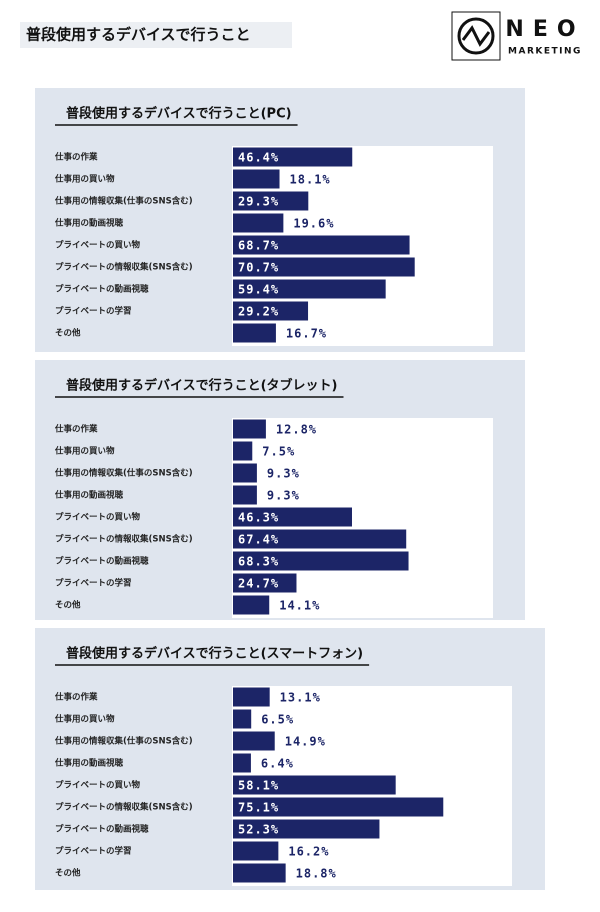 Image resolution: width=600 pixels, height=912 pixels. What do you see at coordinates (202, 386) in the screenshot?
I see `chart-title: 普段使用するデバイスで行うこと(タブレット)` at bounding box center [202, 386].